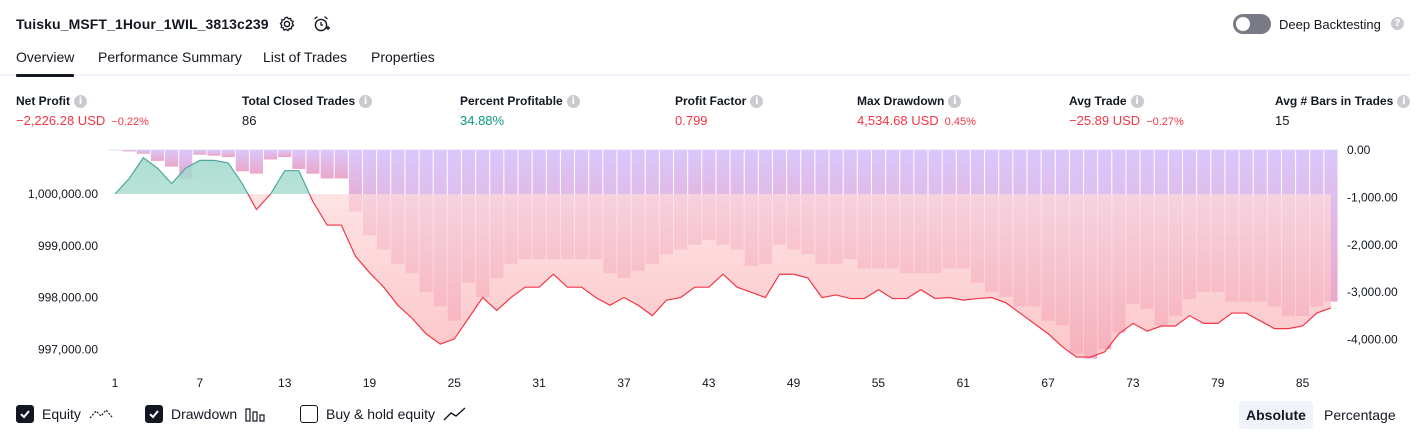 The height and width of the screenshot is (438, 1424). Describe the element at coordinates (380, 414) in the screenshot. I see `buy-hold-label: Buy & hold equity` at that location.